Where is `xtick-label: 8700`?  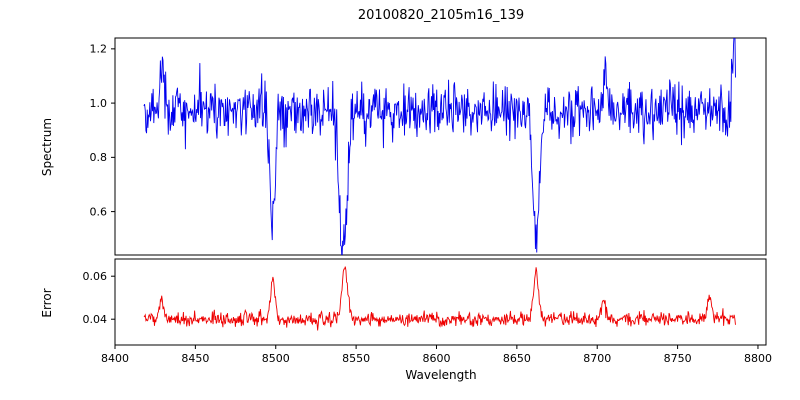
xtick-label: 8700 is located at coordinates (597, 358).